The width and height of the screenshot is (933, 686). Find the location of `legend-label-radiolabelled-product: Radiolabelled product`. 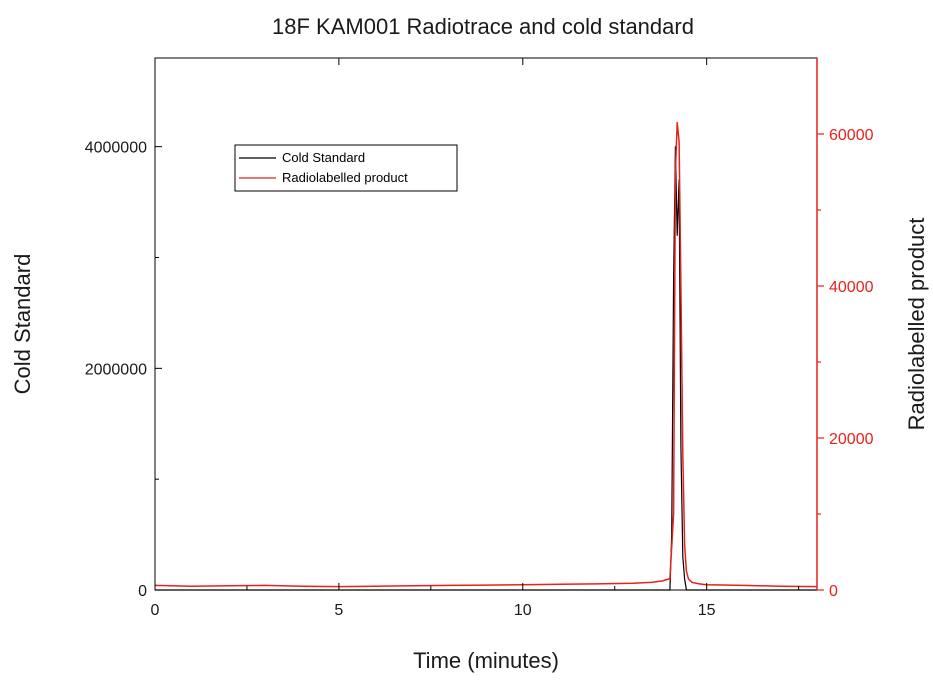

legend-label-radiolabelled-product: Radiolabelled product is located at coordinates (345, 177).